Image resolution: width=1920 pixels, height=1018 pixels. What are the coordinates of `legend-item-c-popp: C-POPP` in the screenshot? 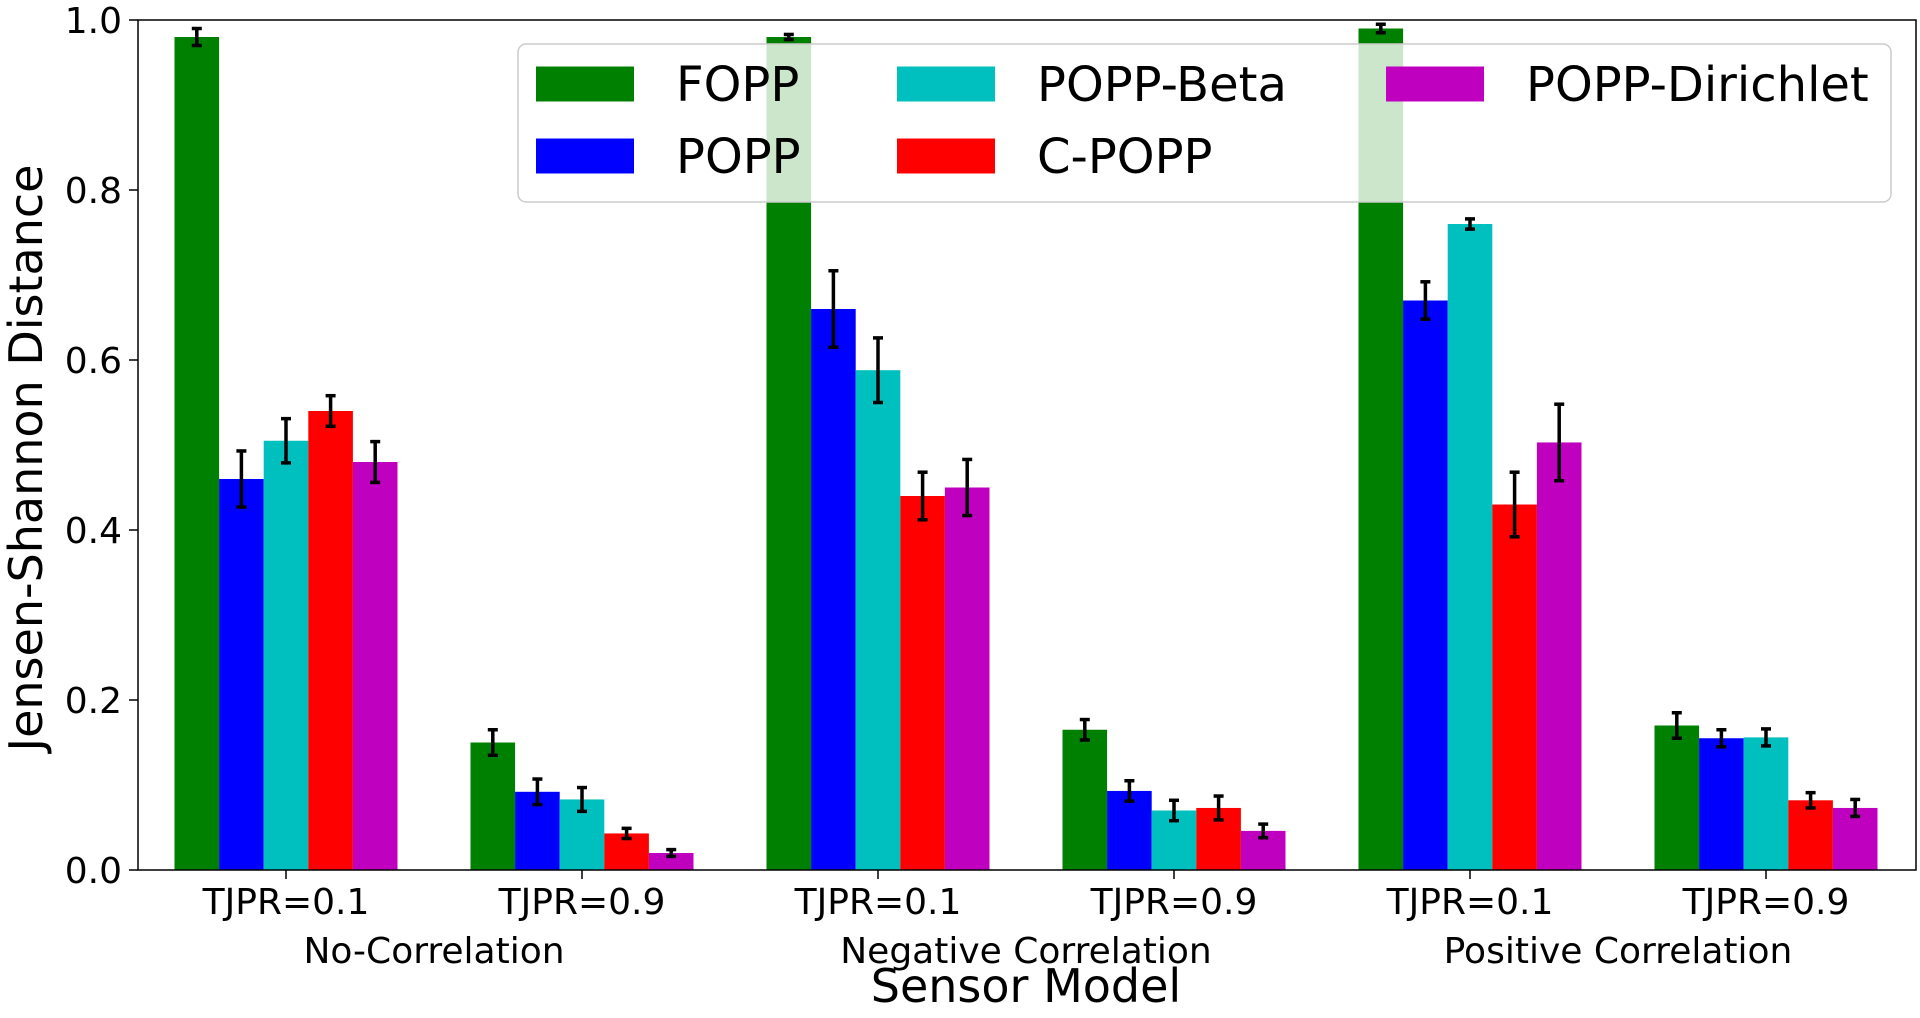 It's located at (1054, 157).